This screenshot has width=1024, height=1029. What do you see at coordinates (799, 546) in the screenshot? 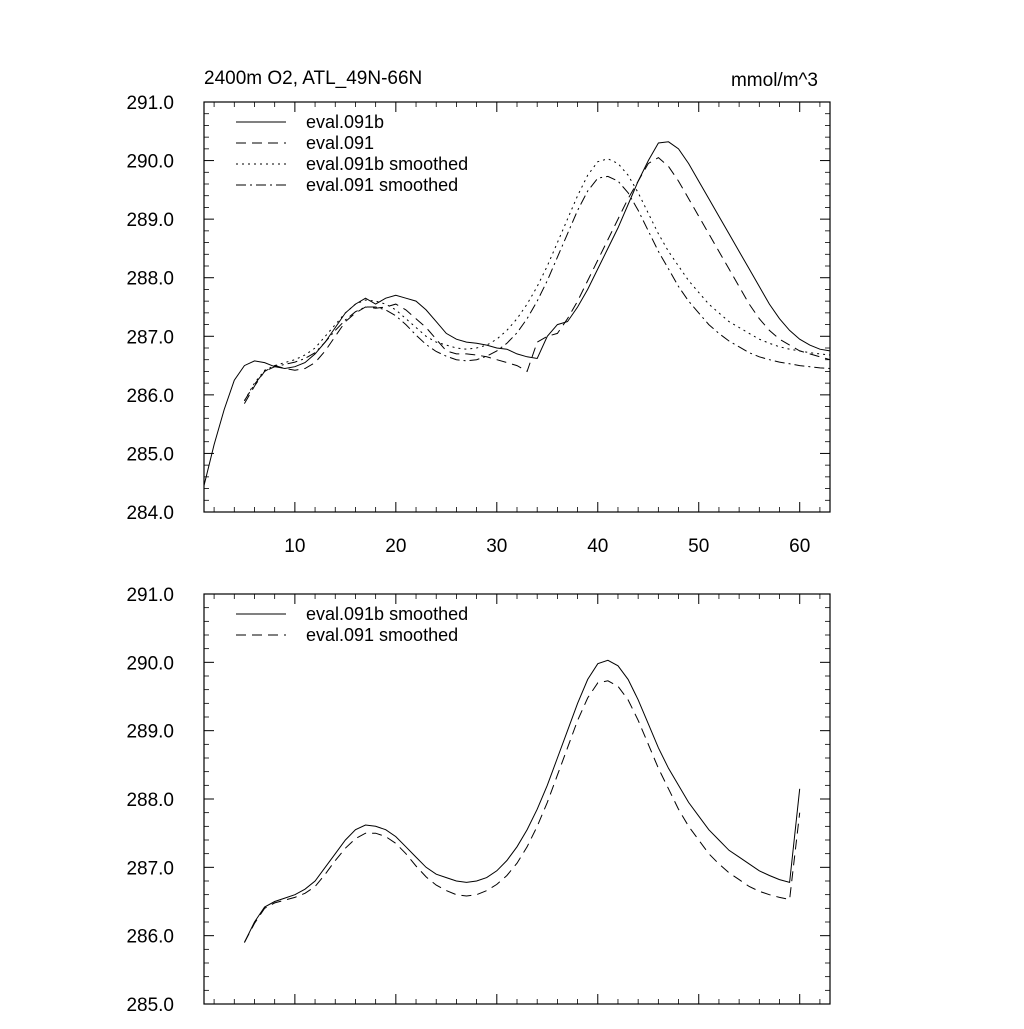
I see `x-tick-label: 60` at bounding box center [799, 546].